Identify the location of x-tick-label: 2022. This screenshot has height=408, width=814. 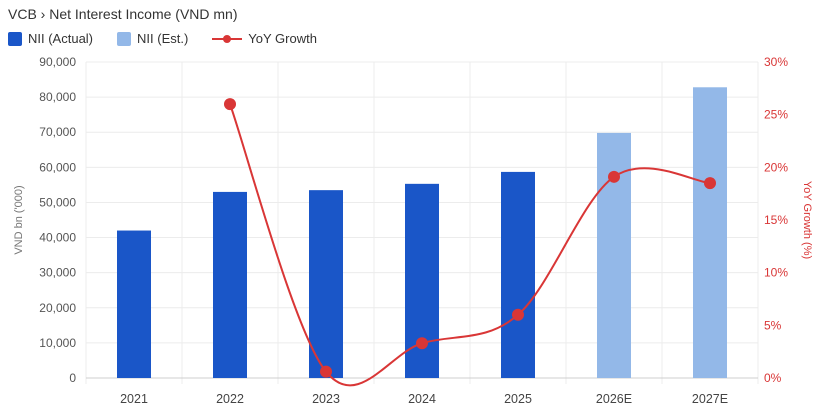
(230, 399).